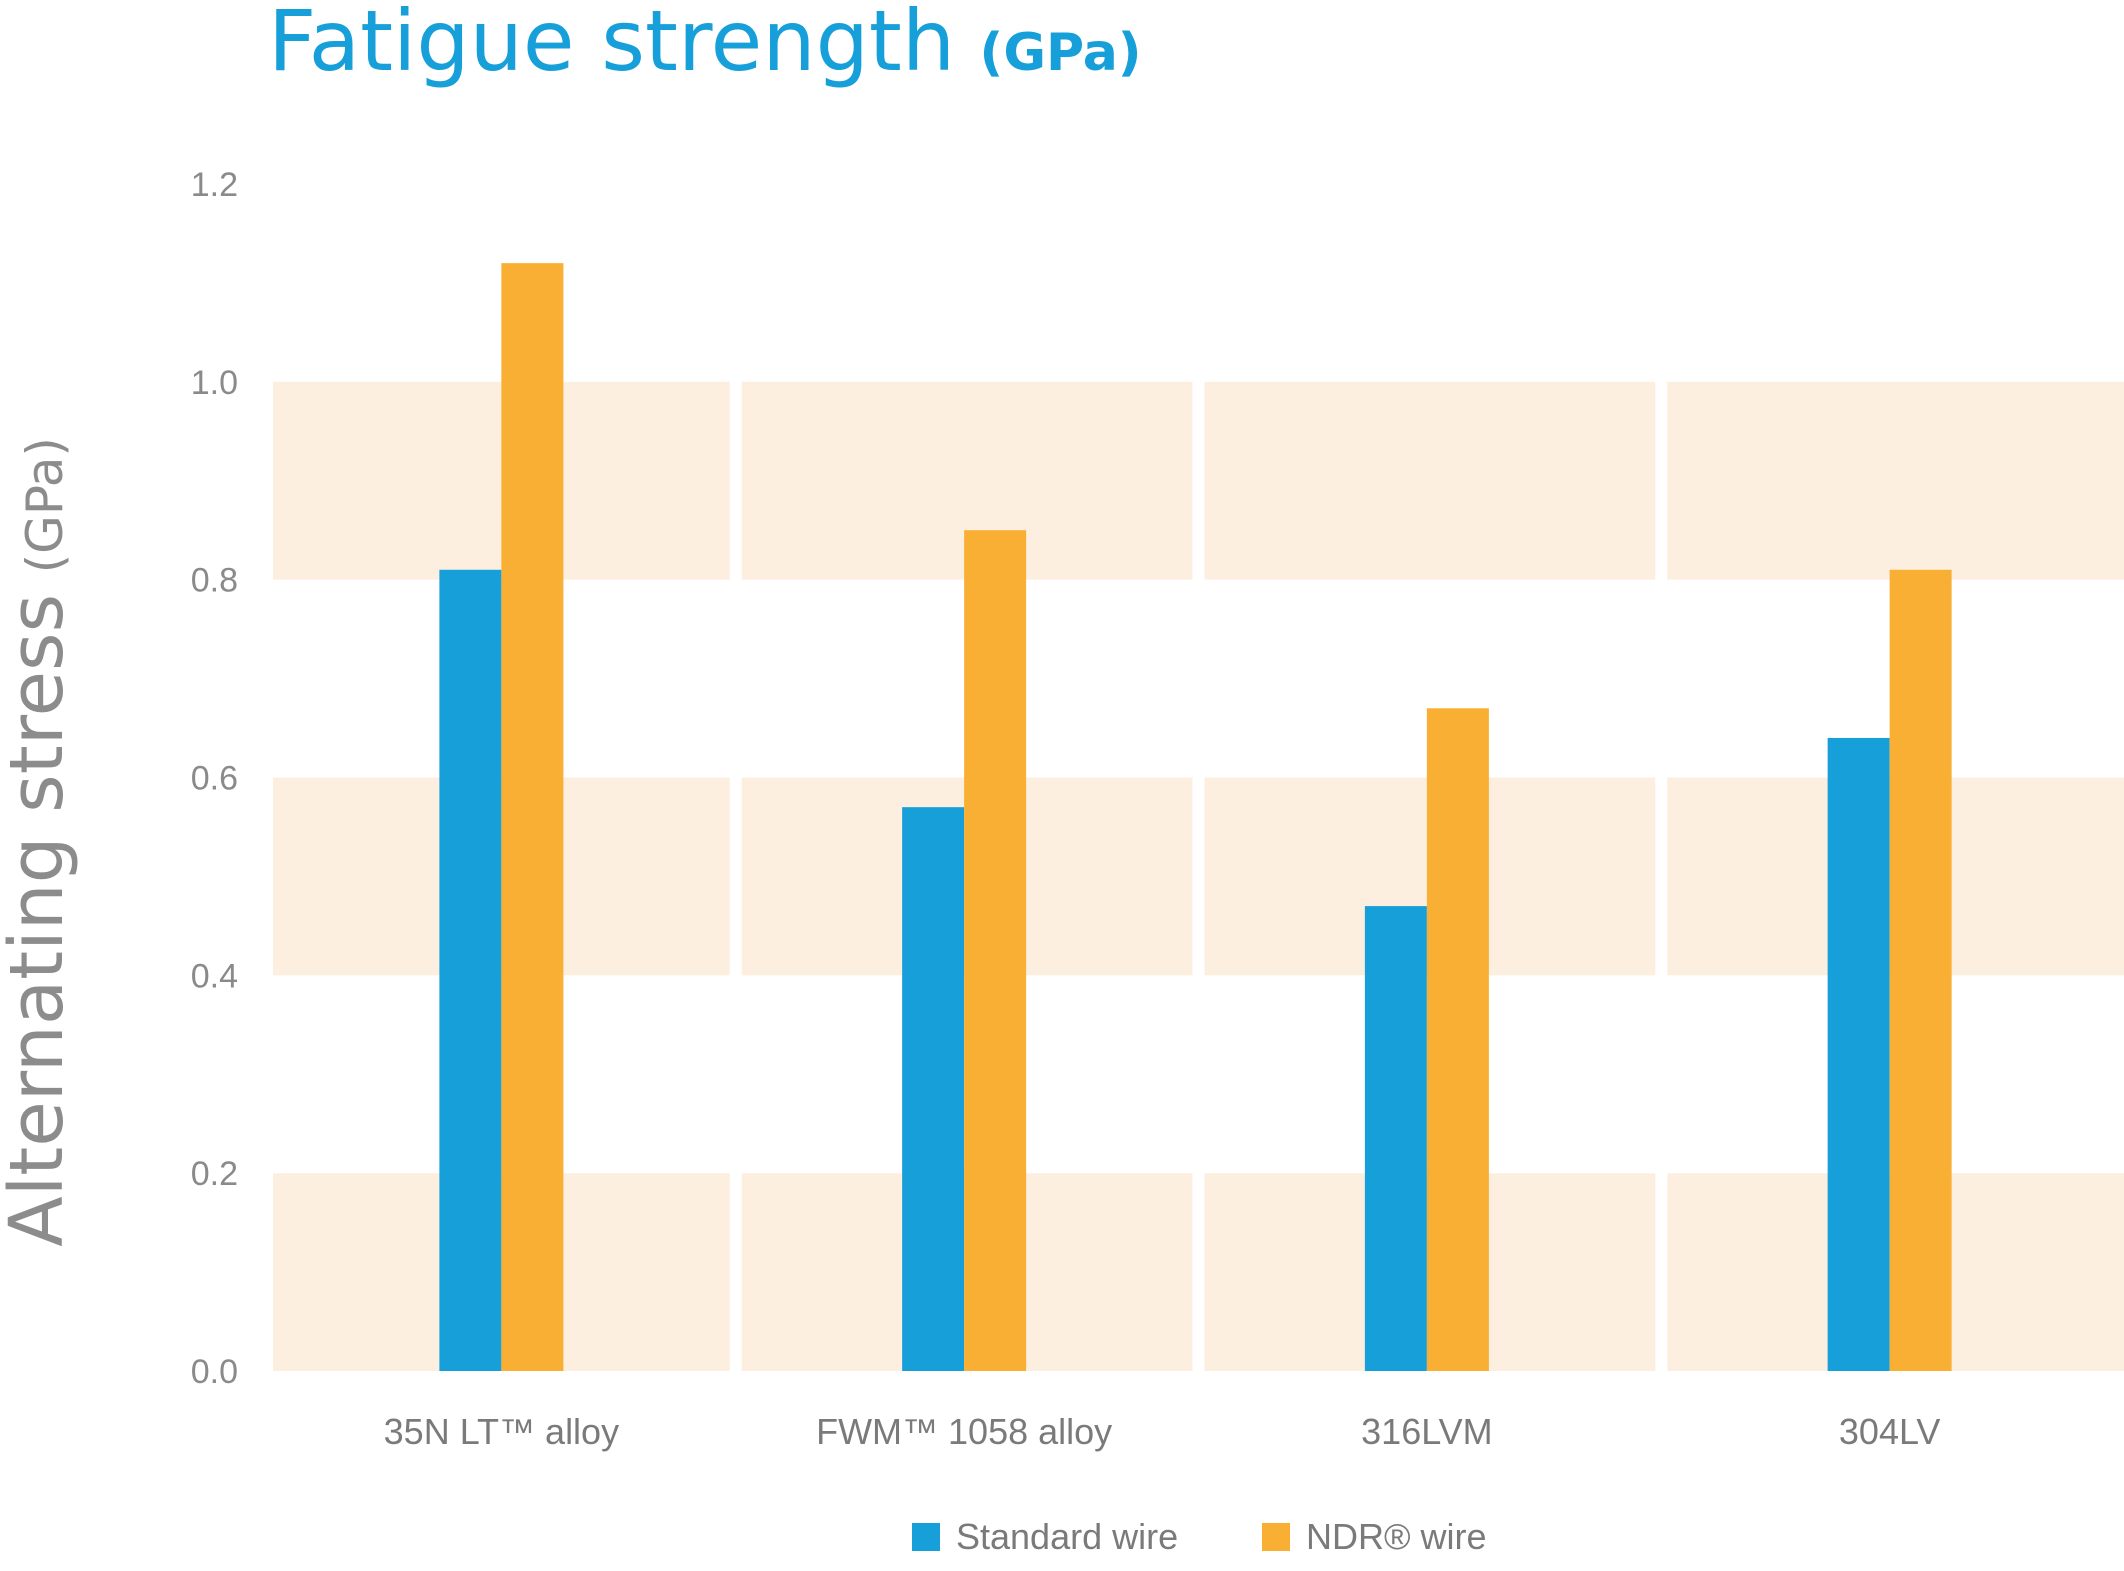 Image resolution: width=2124 pixels, height=1571 pixels. What do you see at coordinates (964, 1431) in the screenshot?
I see `x-category-label: FWM™ 1058 alloy` at bounding box center [964, 1431].